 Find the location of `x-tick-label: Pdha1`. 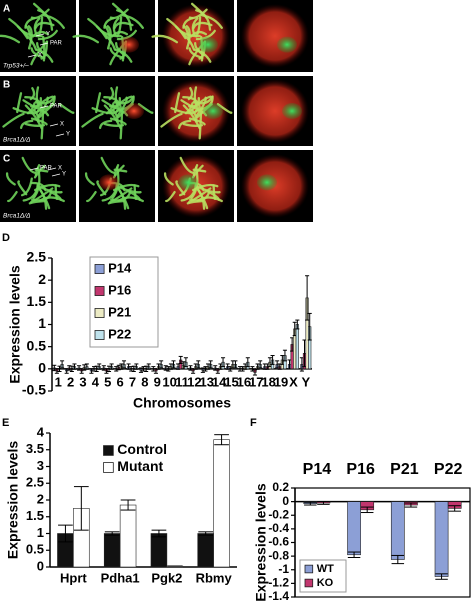

x-tick-label: Pdha1 is located at coordinates (120, 577).